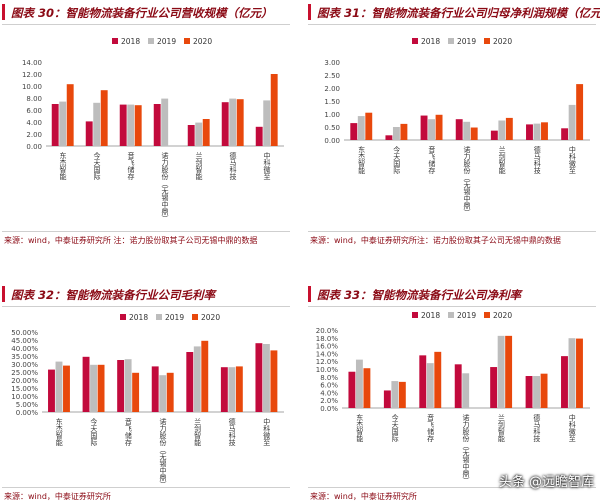  What do you see at coordinates (572, 159) in the screenshot?
I see `x-category-label: 中科微至` at bounding box center [572, 159].